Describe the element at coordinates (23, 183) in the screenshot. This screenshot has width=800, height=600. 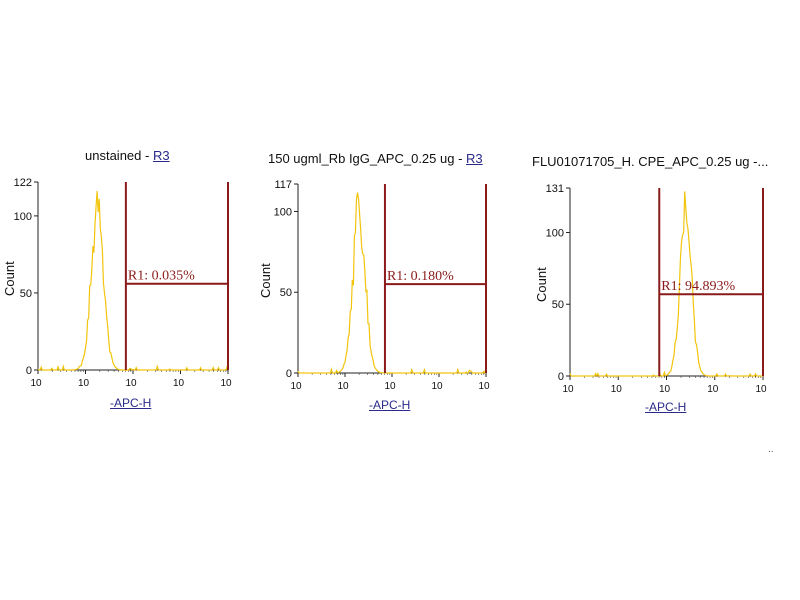
I see `y-tick-label: 122` at that location.